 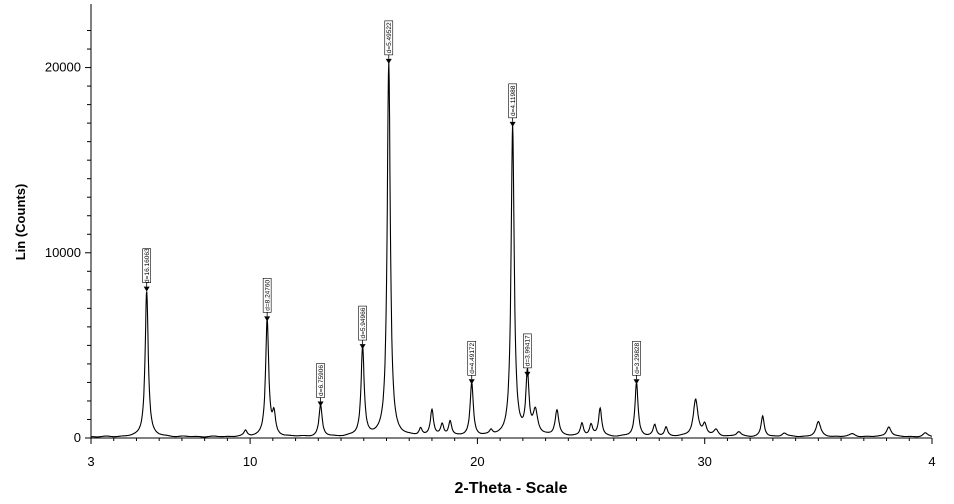 What do you see at coordinates (20, 222) in the screenshot?
I see `y-axis-title: Lin (Counts)` at bounding box center [20, 222].